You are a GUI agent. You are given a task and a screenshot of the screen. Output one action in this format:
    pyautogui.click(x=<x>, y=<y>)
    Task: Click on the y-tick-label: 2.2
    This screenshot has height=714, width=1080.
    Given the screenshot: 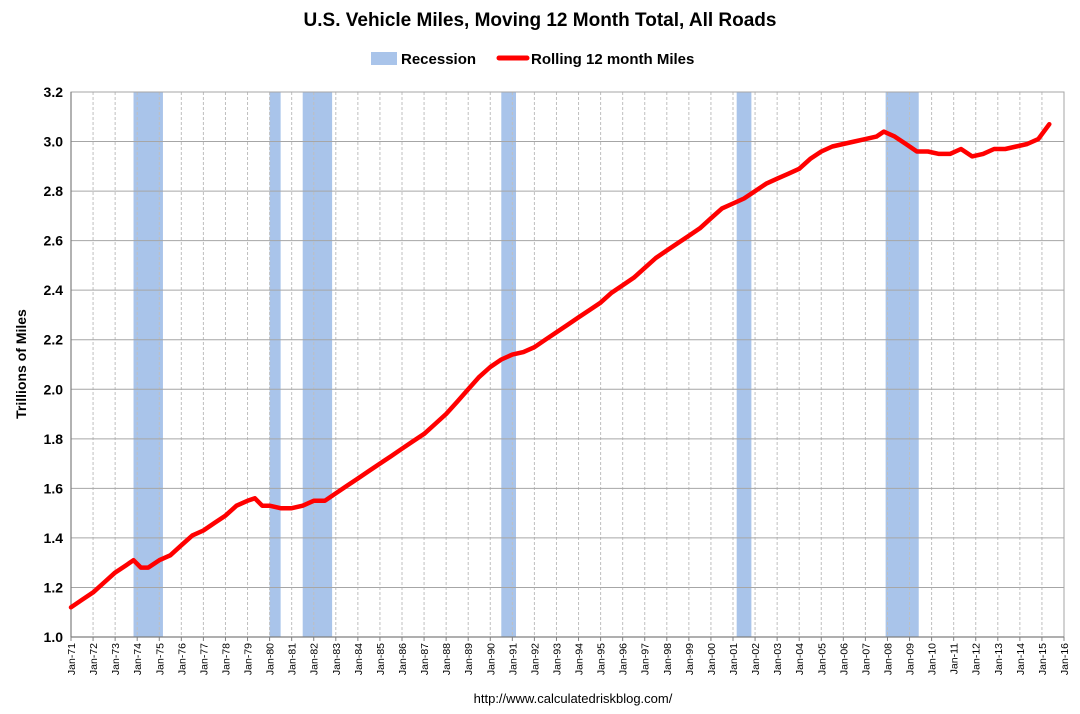 What is the action you would take?
    pyautogui.click(x=54, y=340)
    